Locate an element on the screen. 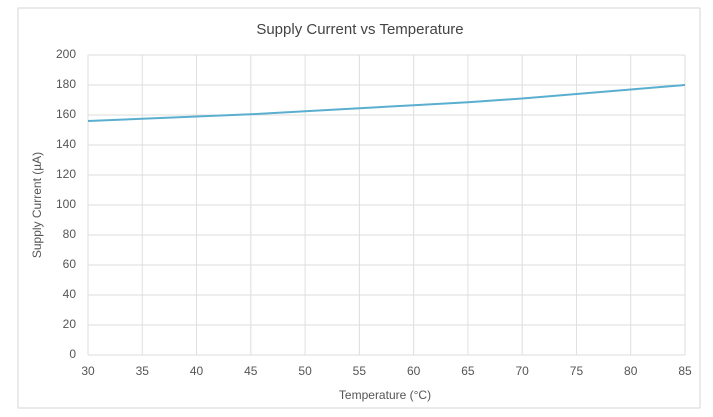  y-tick-label: 200 is located at coordinates (66, 54).